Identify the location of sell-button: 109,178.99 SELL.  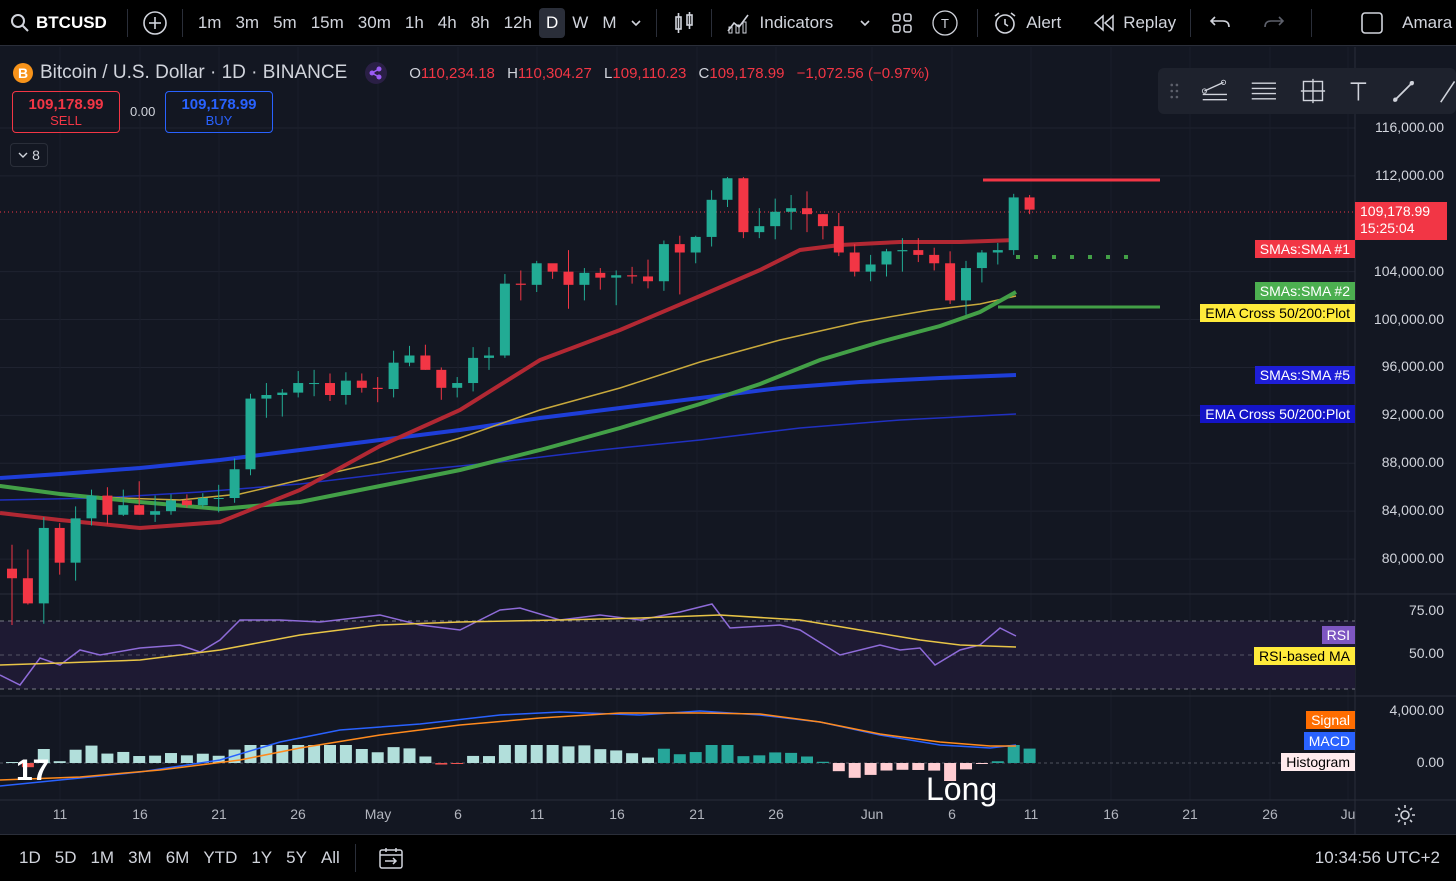
(66, 112).